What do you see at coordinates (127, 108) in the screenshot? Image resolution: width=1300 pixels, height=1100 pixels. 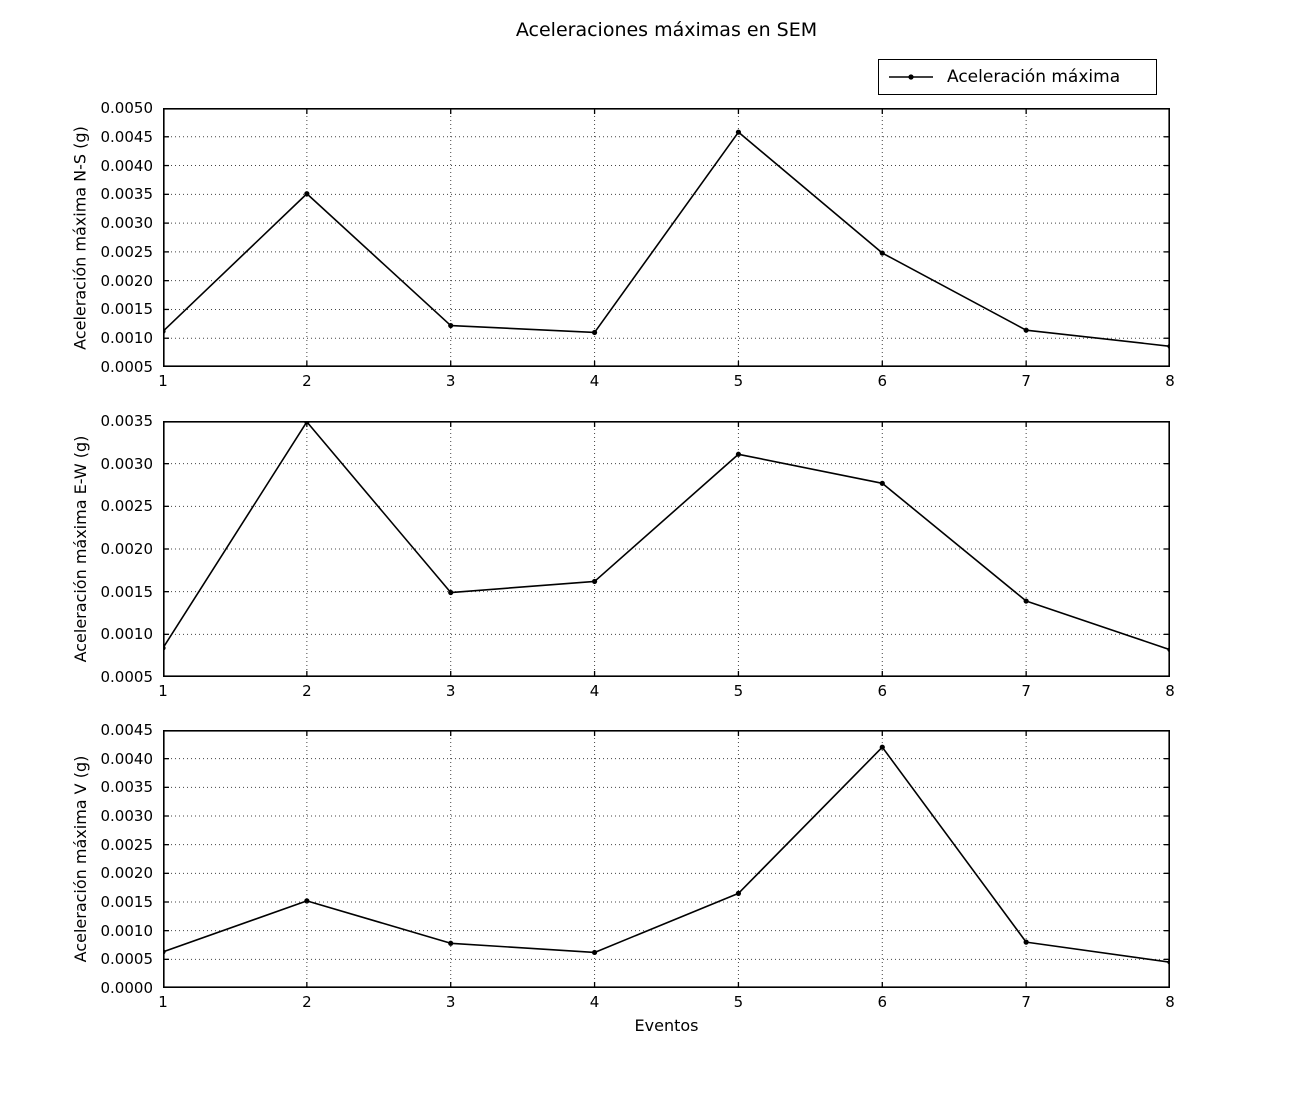 I see `y-tick-label: 0.0050` at bounding box center [127, 108].